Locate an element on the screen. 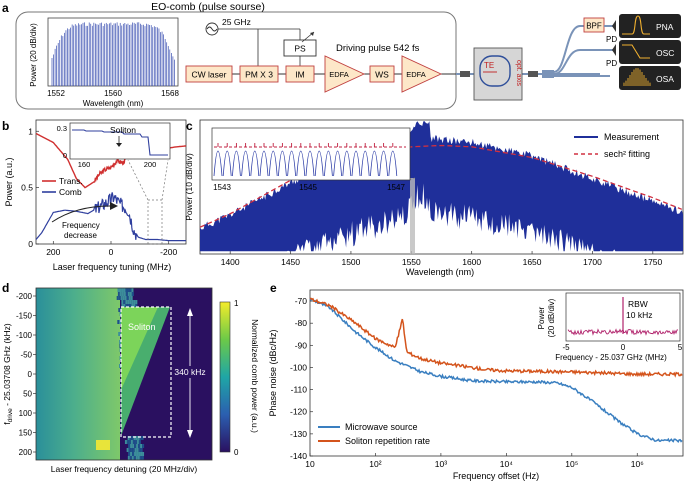 This screenshot has height=483, width=685. panel-d-ylabel: fdrive - 25.03708 GHz (kHz) is located at coordinates (8, 374).